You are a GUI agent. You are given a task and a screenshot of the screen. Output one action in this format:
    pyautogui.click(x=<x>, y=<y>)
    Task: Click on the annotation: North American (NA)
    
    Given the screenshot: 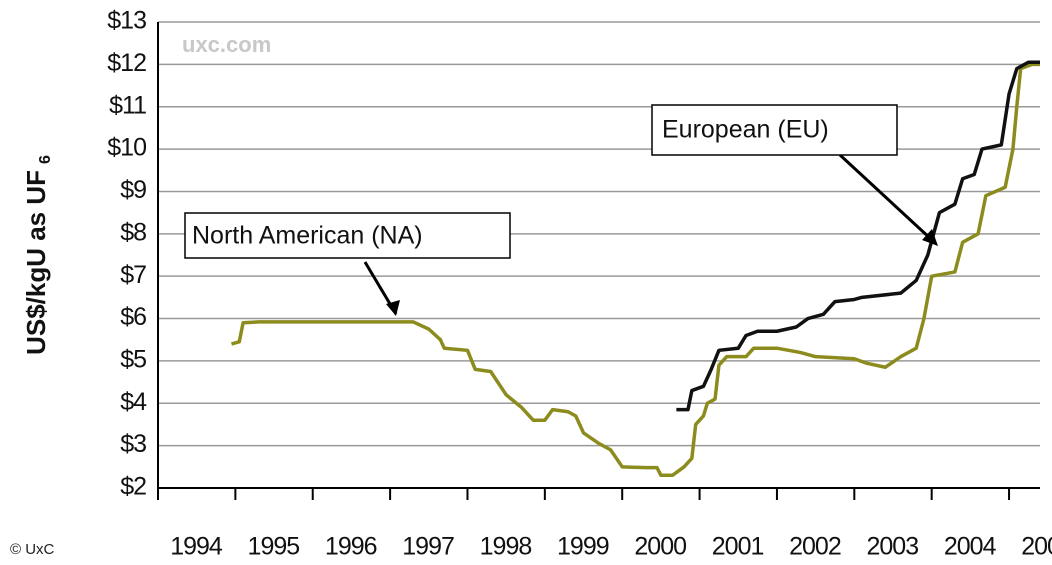 What is the action you would take?
    pyautogui.click(x=307, y=236)
    